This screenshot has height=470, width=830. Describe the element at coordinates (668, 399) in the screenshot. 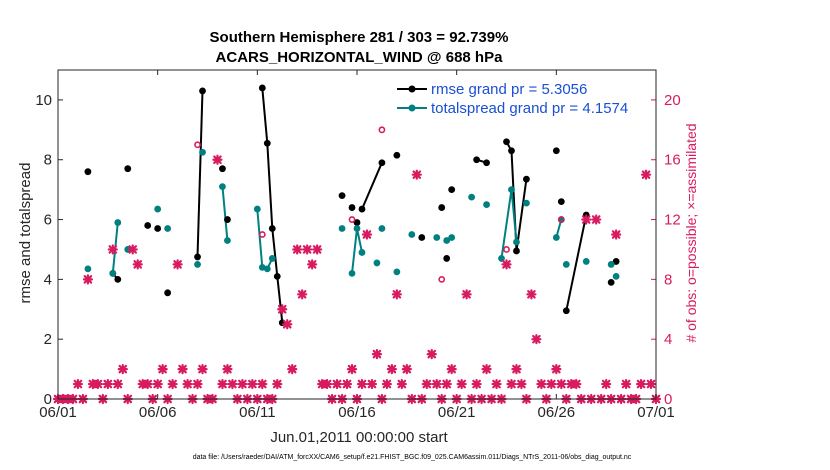

I see `y-right-tick-label: 0` at that location.